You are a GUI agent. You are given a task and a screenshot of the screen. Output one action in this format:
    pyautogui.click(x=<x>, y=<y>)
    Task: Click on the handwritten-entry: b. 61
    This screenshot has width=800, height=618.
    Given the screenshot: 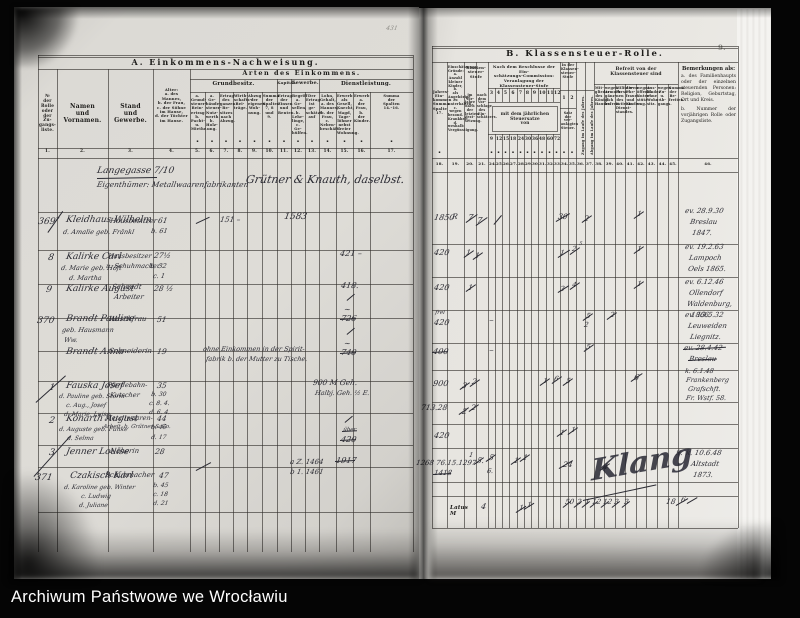 What is the action you would take?
    pyautogui.click(x=159, y=231)
    